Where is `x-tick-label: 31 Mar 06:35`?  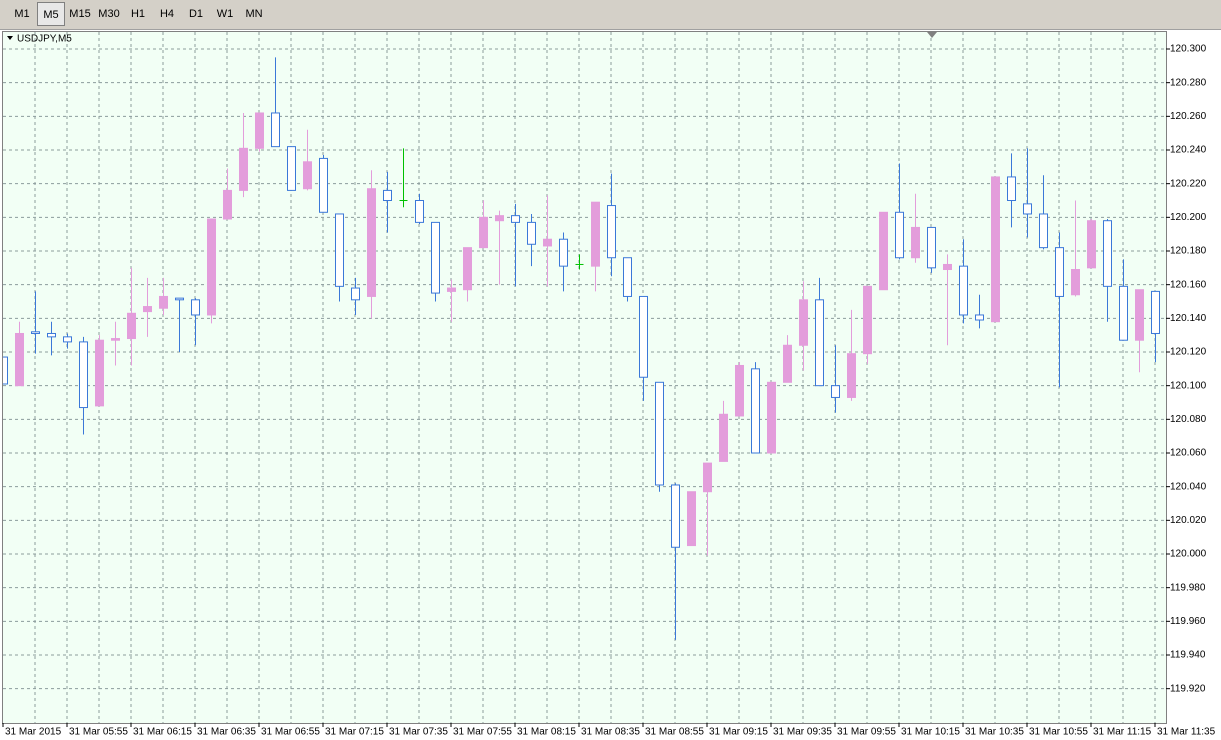 x-tick-label: 31 Mar 06:35 is located at coordinates (226, 732).